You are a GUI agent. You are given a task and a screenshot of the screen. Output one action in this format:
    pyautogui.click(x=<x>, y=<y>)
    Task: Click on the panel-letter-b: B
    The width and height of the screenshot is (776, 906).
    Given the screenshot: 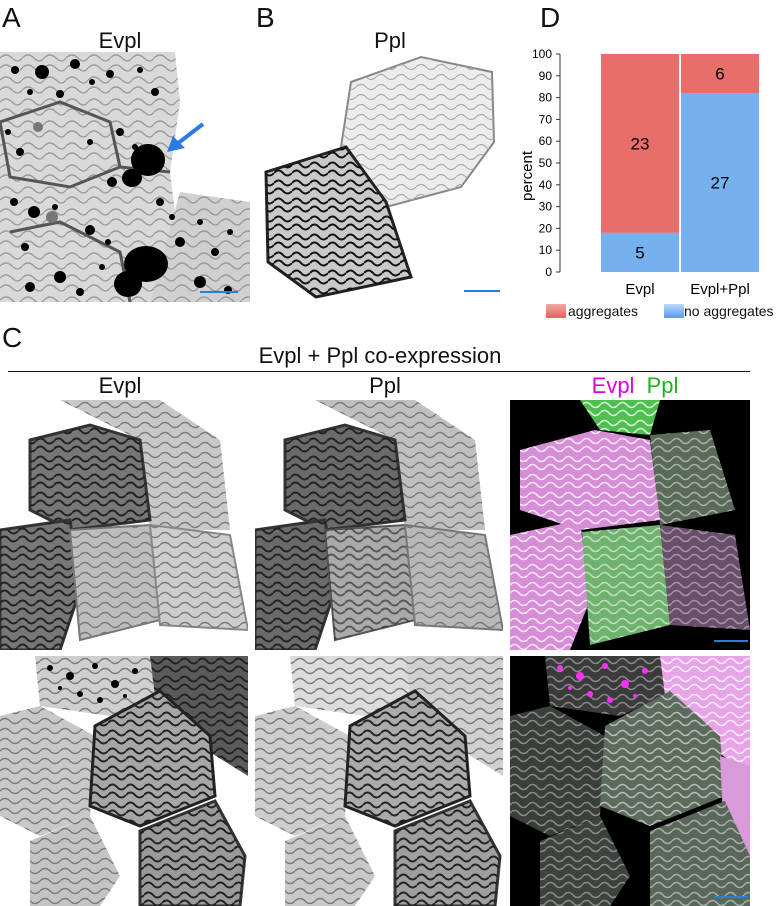 What is the action you would take?
    pyautogui.click(x=265, y=17)
    